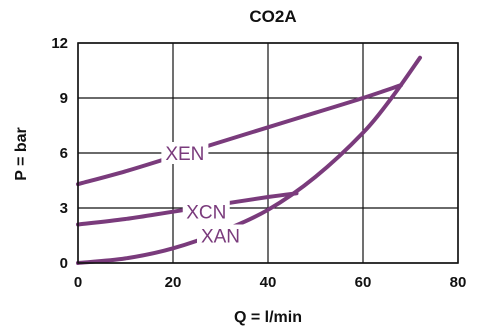  What do you see at coordinates (173, 282) in the screenshot?
I see `x-tick-label: 20` at bounding box center [173, 282].